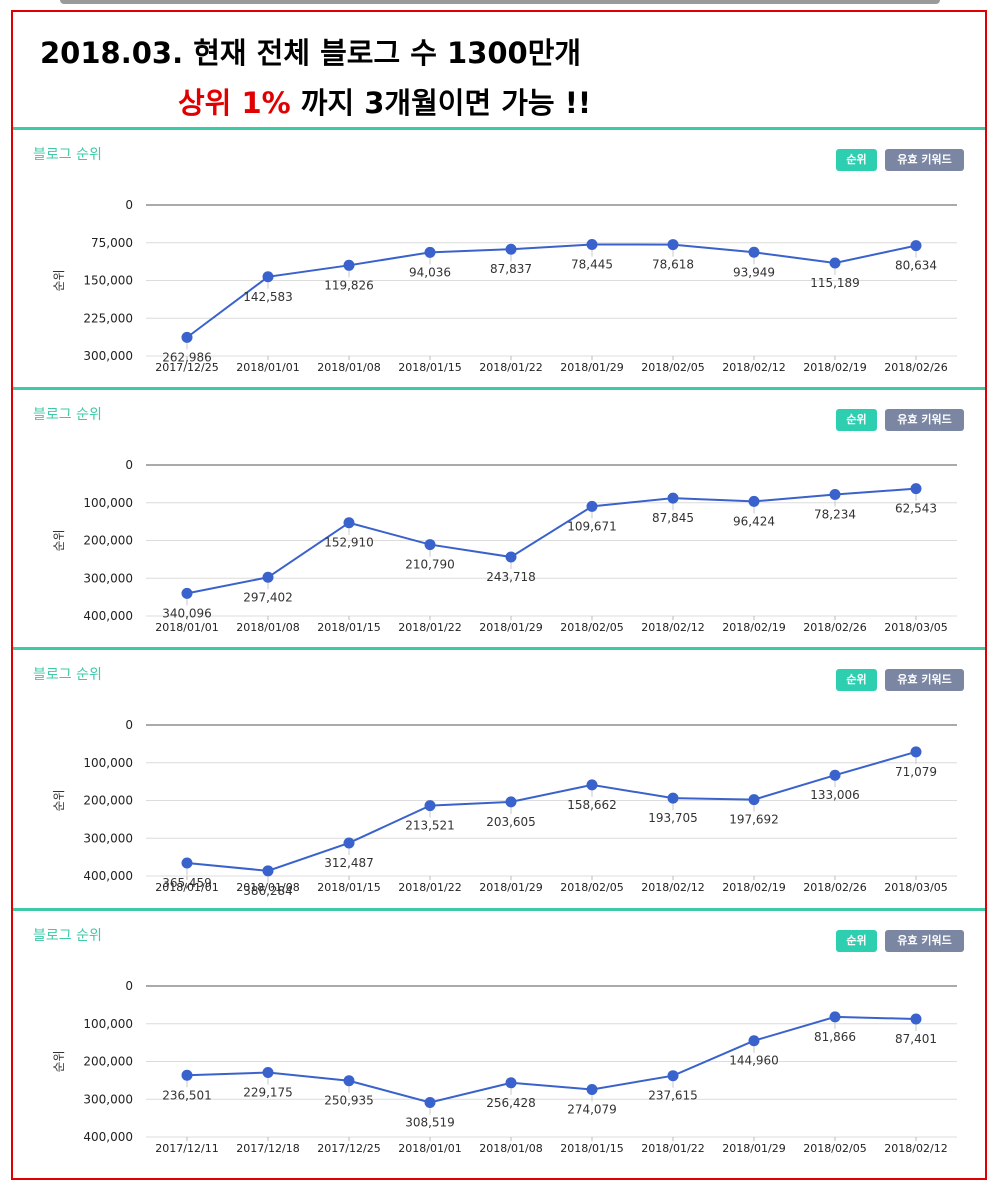 This screenshot has height=1186, width=1000. What do you see at coordinates (186, 1148) in the screenshot?
I see `x-tick-label: 2017/12/11` at bounding box center [186, 1148].